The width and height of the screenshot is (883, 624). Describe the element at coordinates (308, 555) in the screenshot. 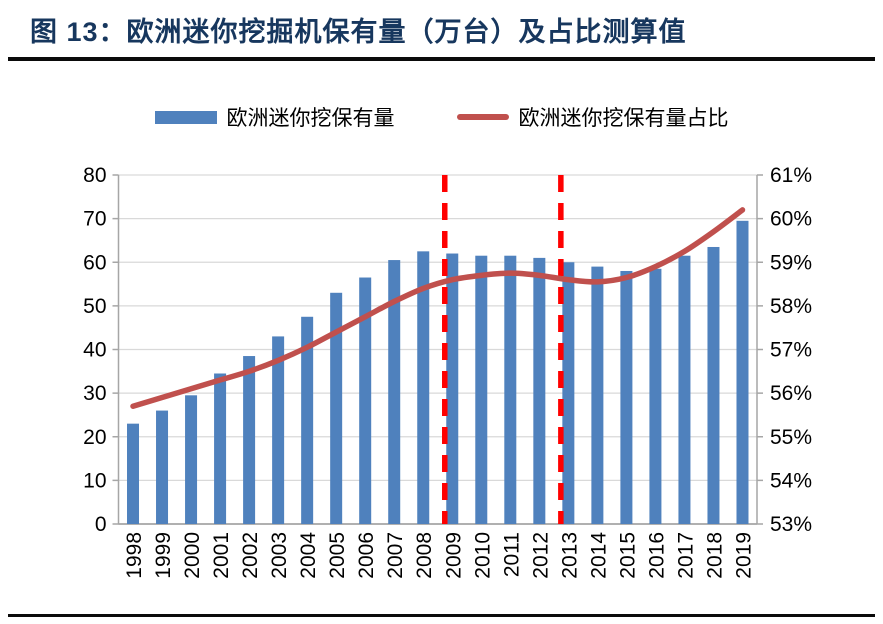

I see `x-label-2004: 2004` at that location.